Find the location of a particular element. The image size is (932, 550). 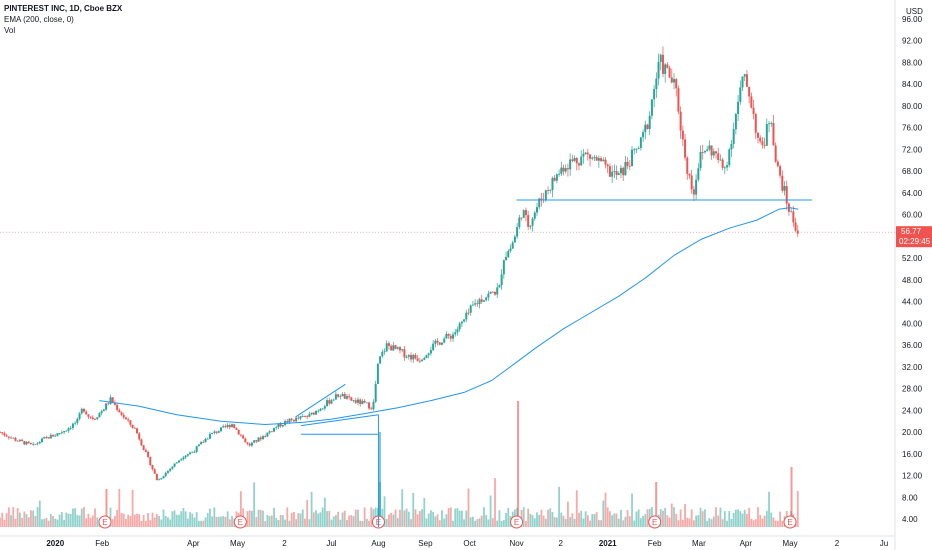

y-tick-label: 28.00 is located at coordinates (912, 389).